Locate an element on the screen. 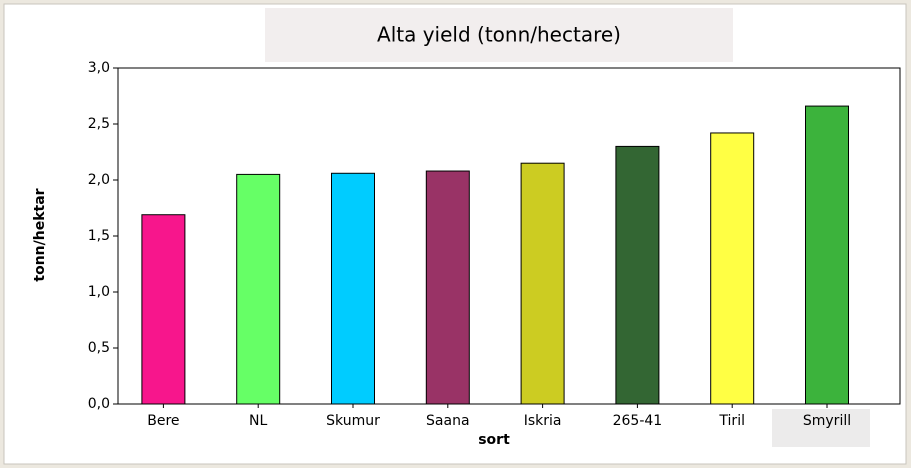 This screenshot has height=468, width=911. label-box is located at coordinates (821, 428).